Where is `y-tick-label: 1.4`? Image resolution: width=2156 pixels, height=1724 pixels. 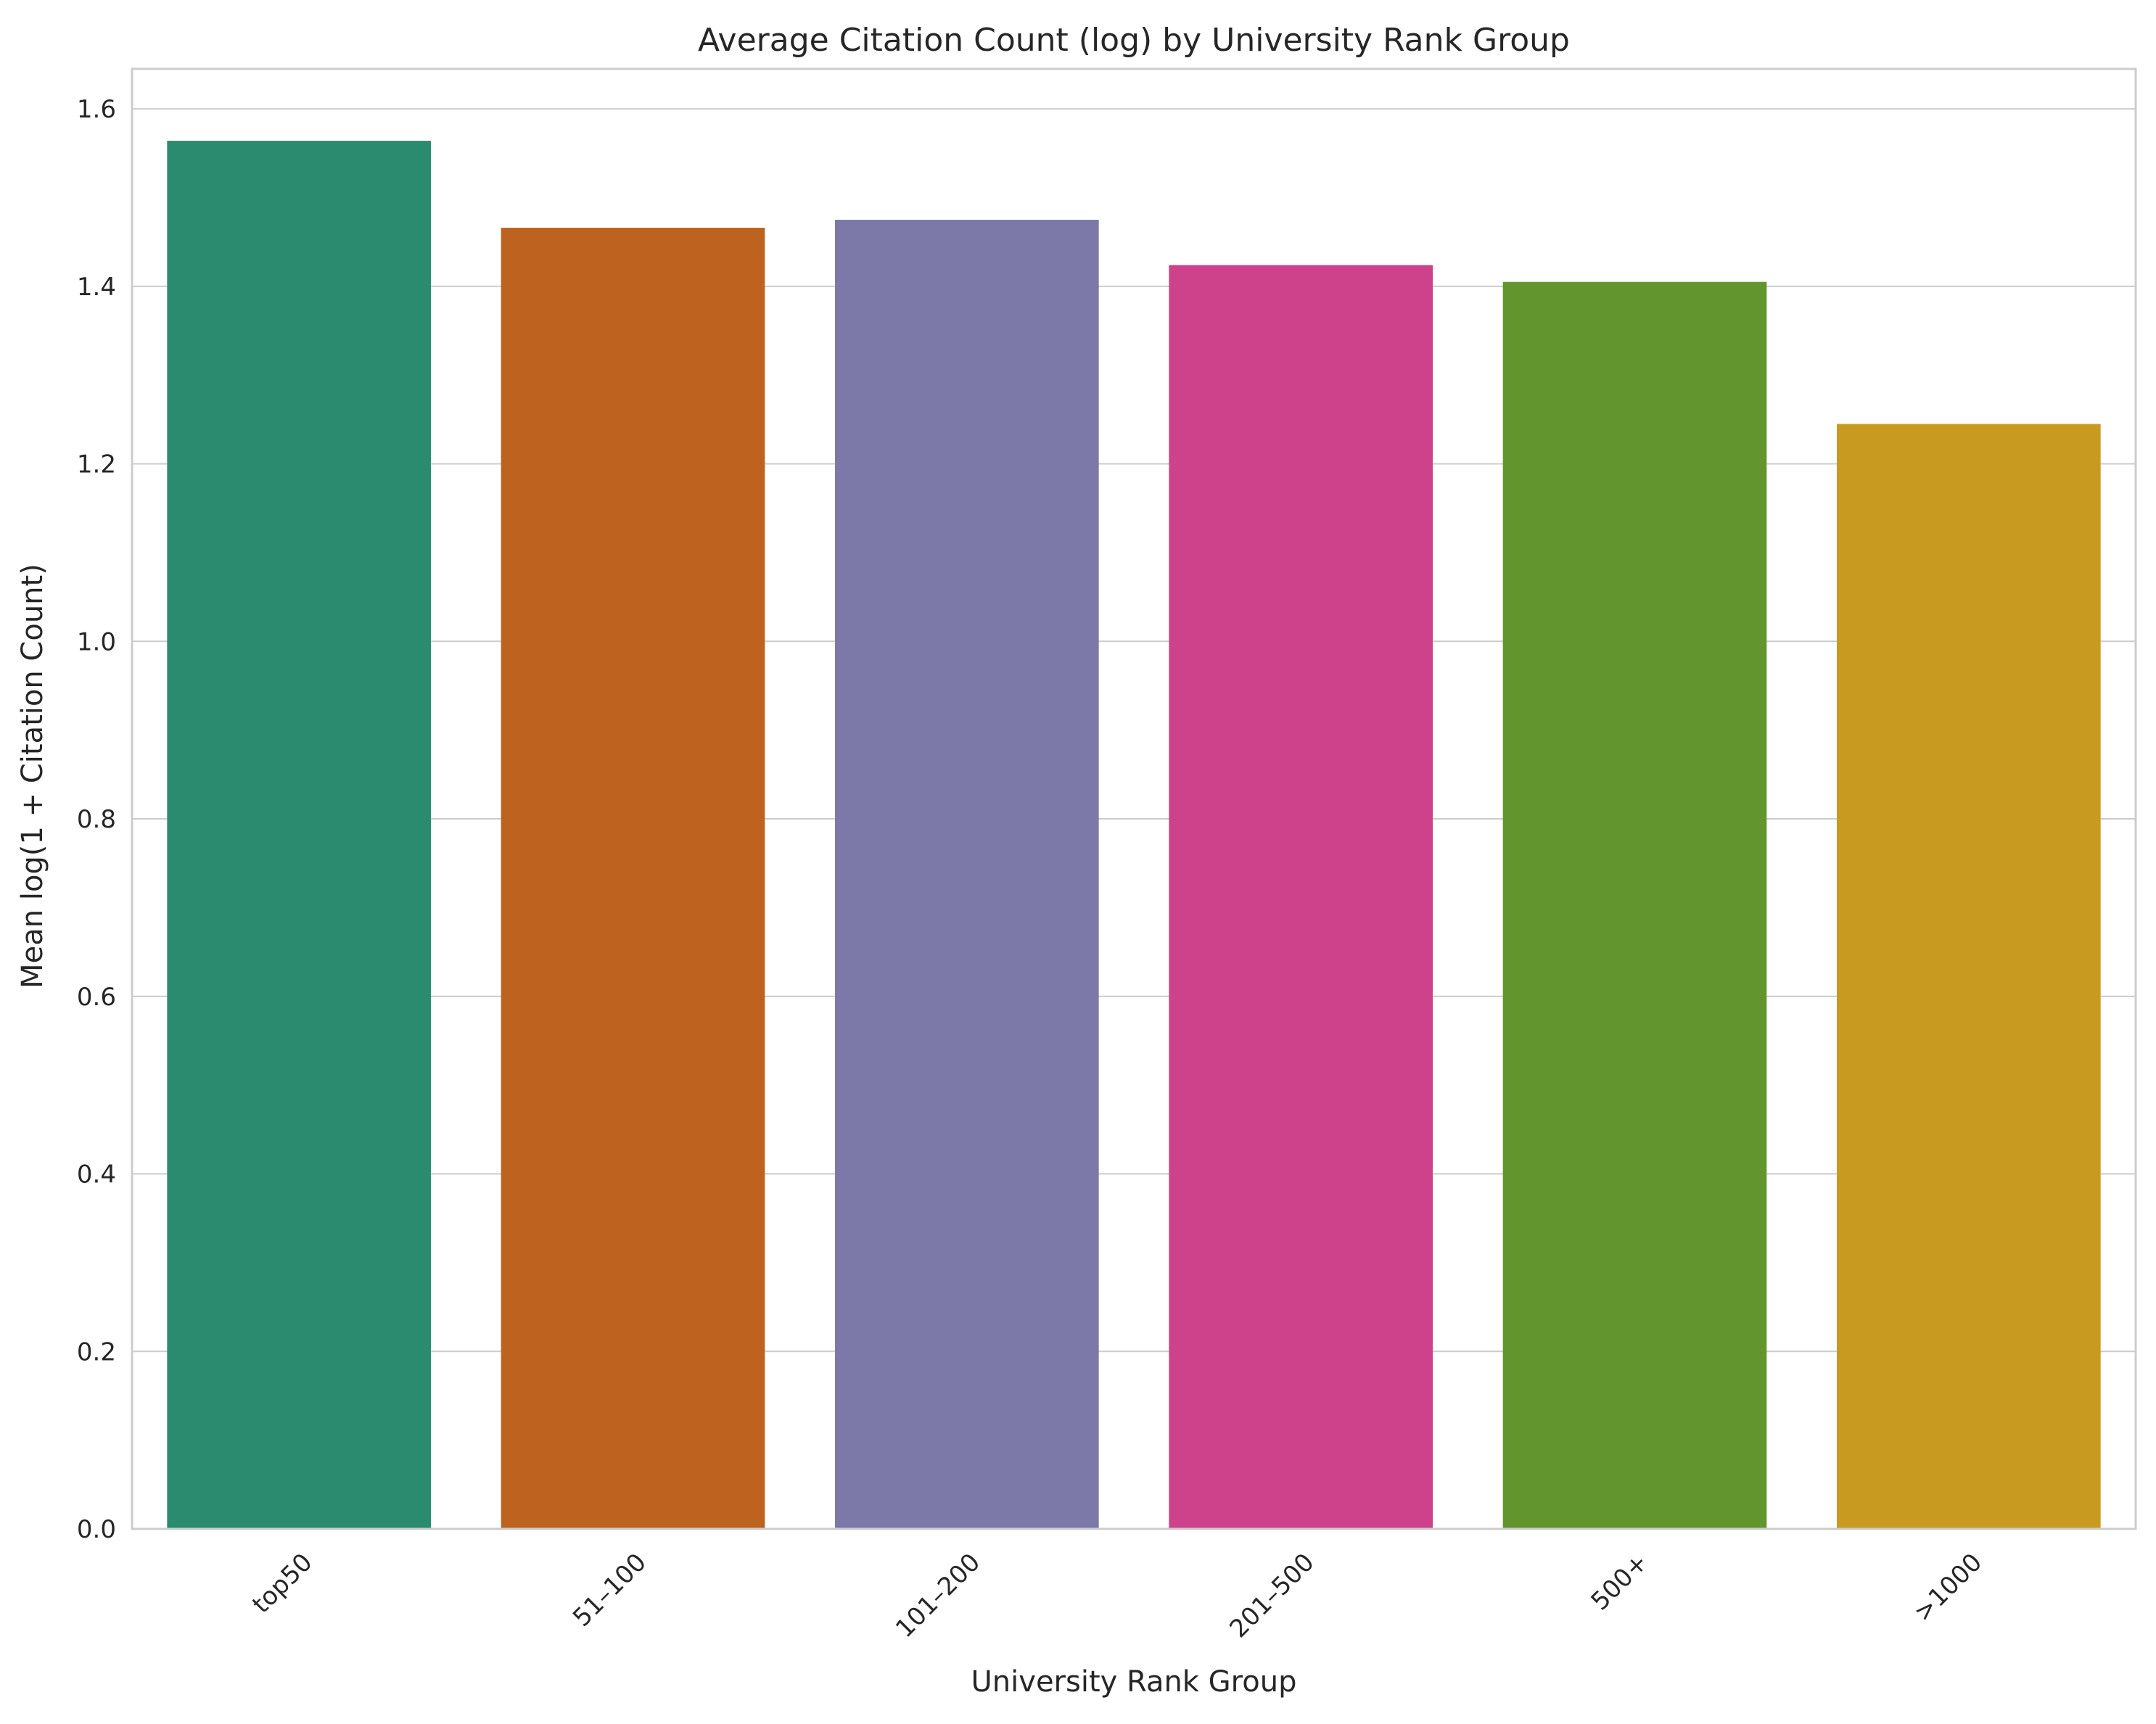
y-tick-label: 1.4 is located at coordinates (96, 287).